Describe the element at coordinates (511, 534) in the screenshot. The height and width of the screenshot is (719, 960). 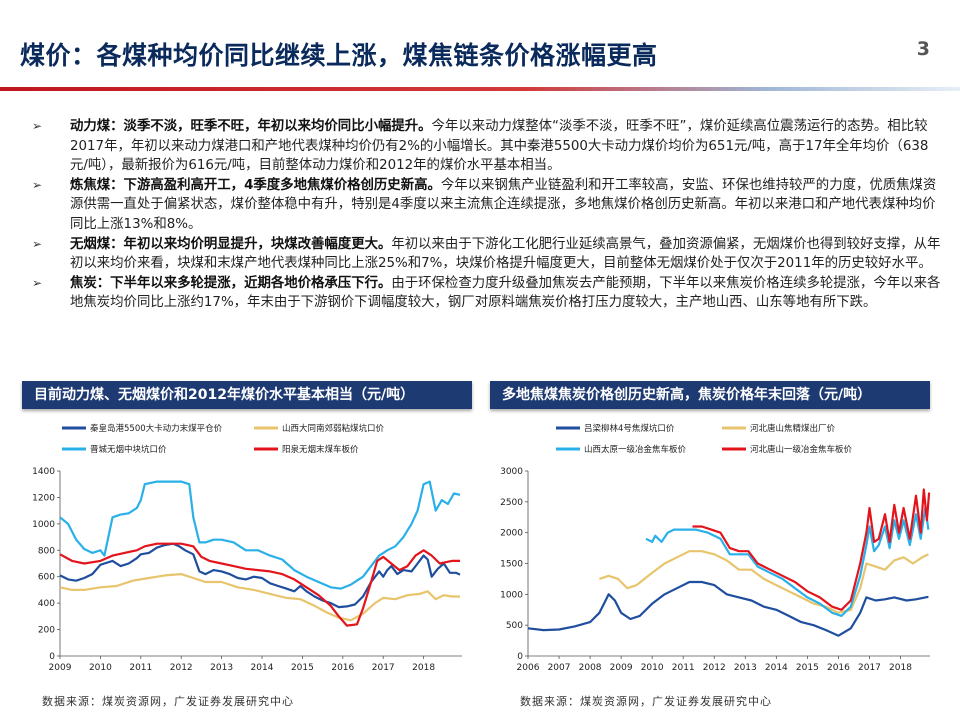
I see `y-tick-label: 2000` at that location.